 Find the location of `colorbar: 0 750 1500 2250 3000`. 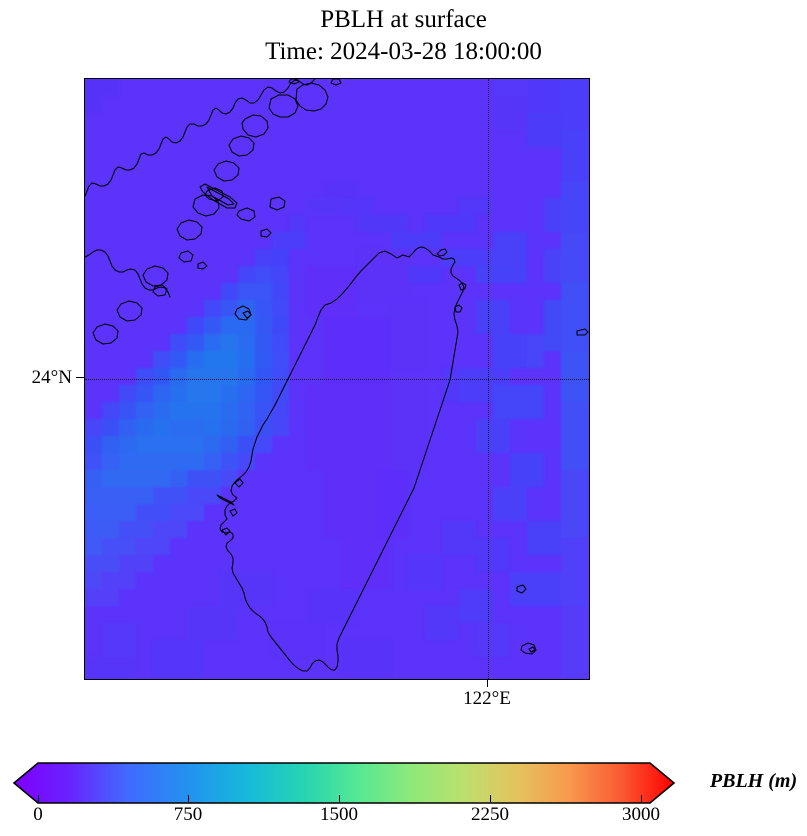

colorbar: 0 750 1500 2250 3000 is located at coordinates (350, 790).